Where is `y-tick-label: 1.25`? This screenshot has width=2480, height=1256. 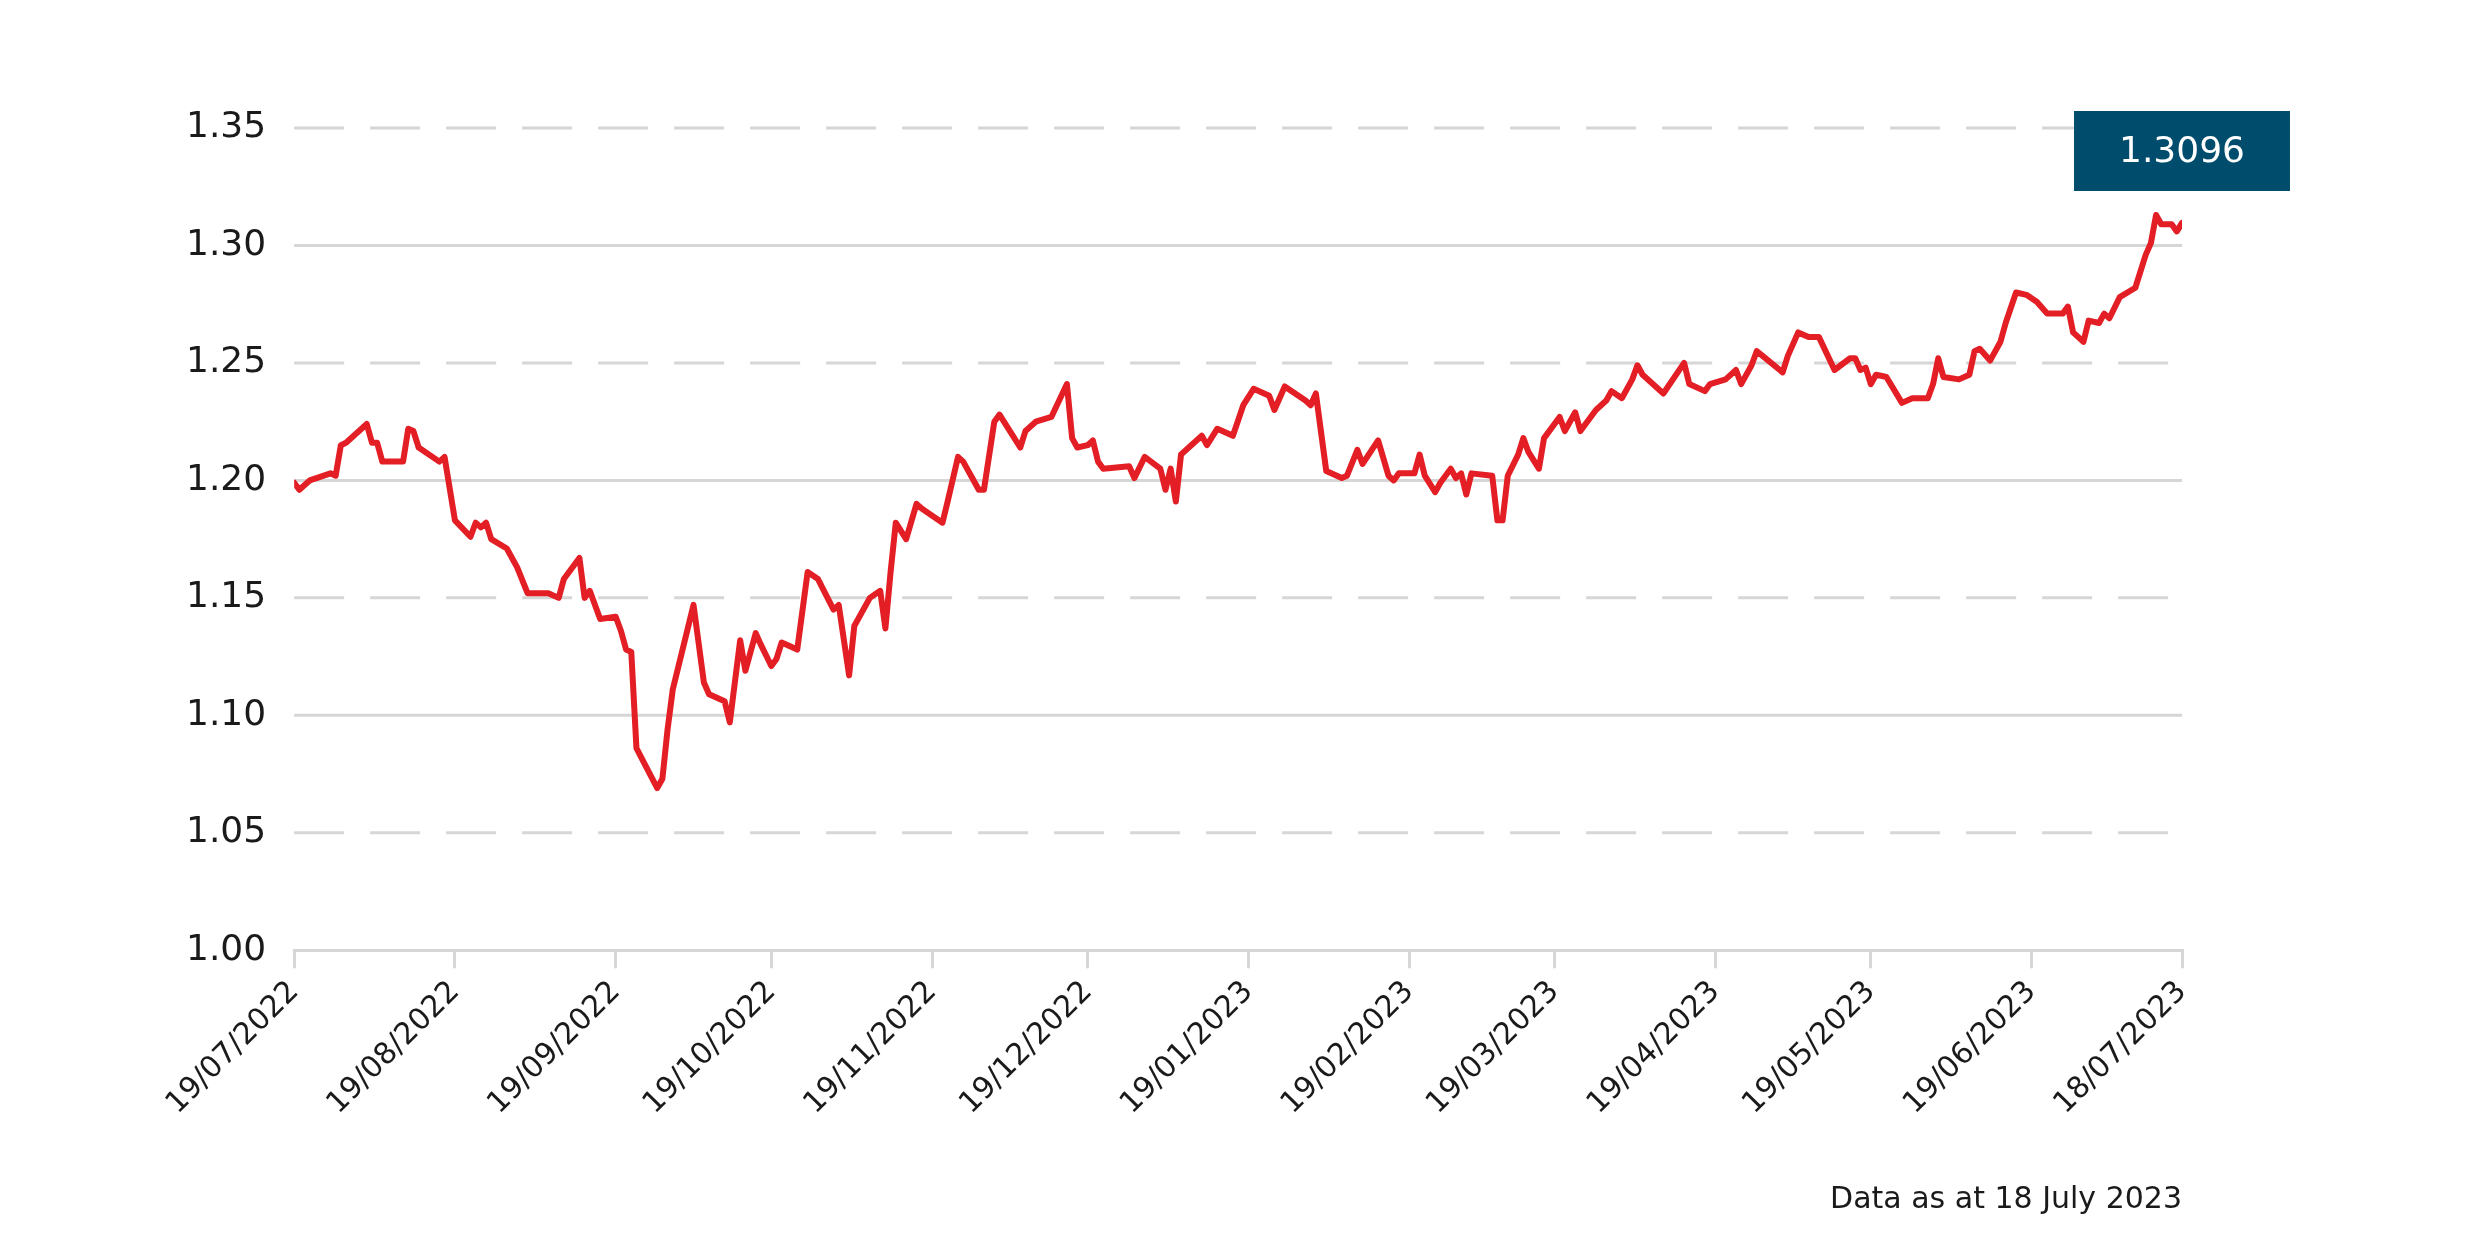 y-tick-label: 1.25 is located at coordinates (226, 360).